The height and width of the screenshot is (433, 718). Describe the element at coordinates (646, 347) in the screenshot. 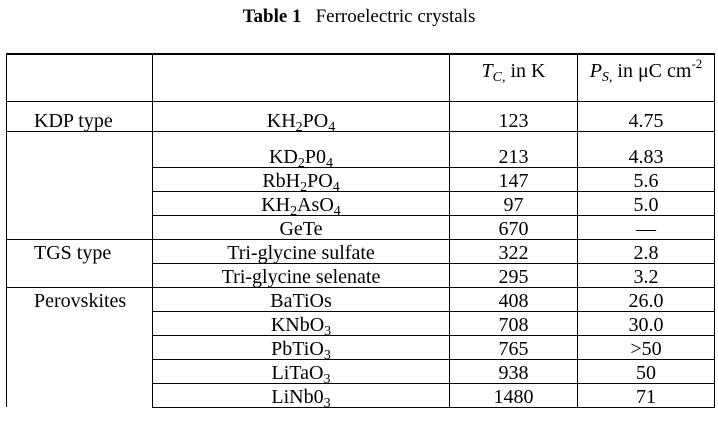

I see `ps-cell: >50` at that location.